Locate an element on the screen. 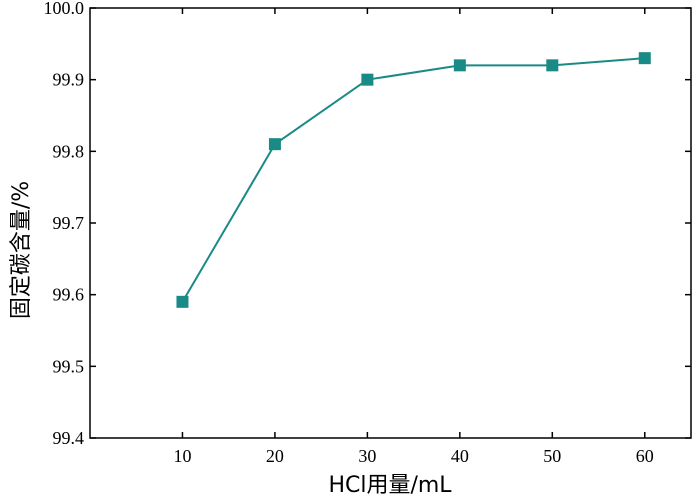  y-tick-label: 99.8 is located at coordinates (69, 151).